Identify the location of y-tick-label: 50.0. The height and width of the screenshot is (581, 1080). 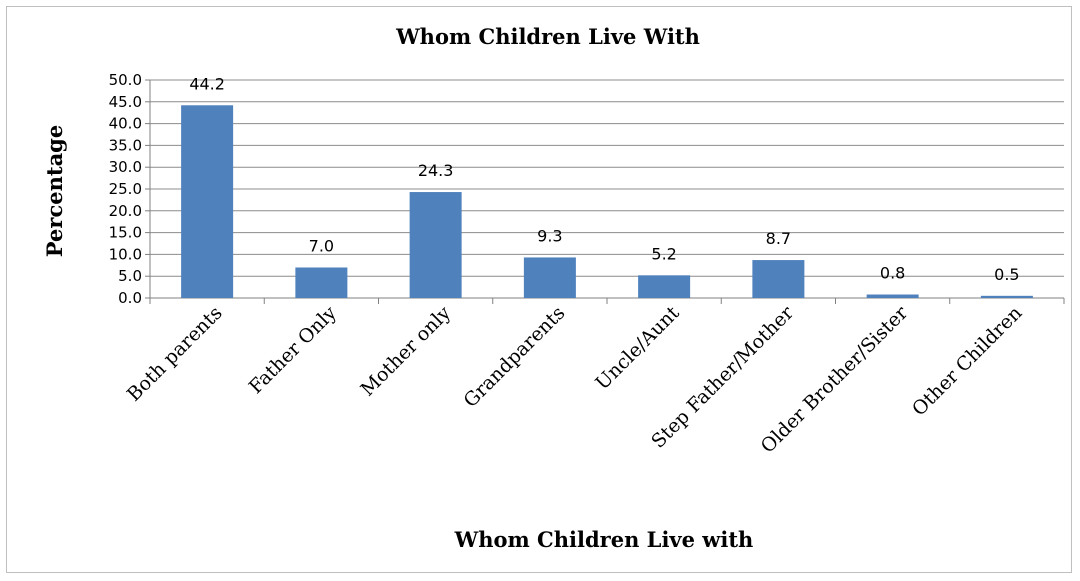
(125, 80).